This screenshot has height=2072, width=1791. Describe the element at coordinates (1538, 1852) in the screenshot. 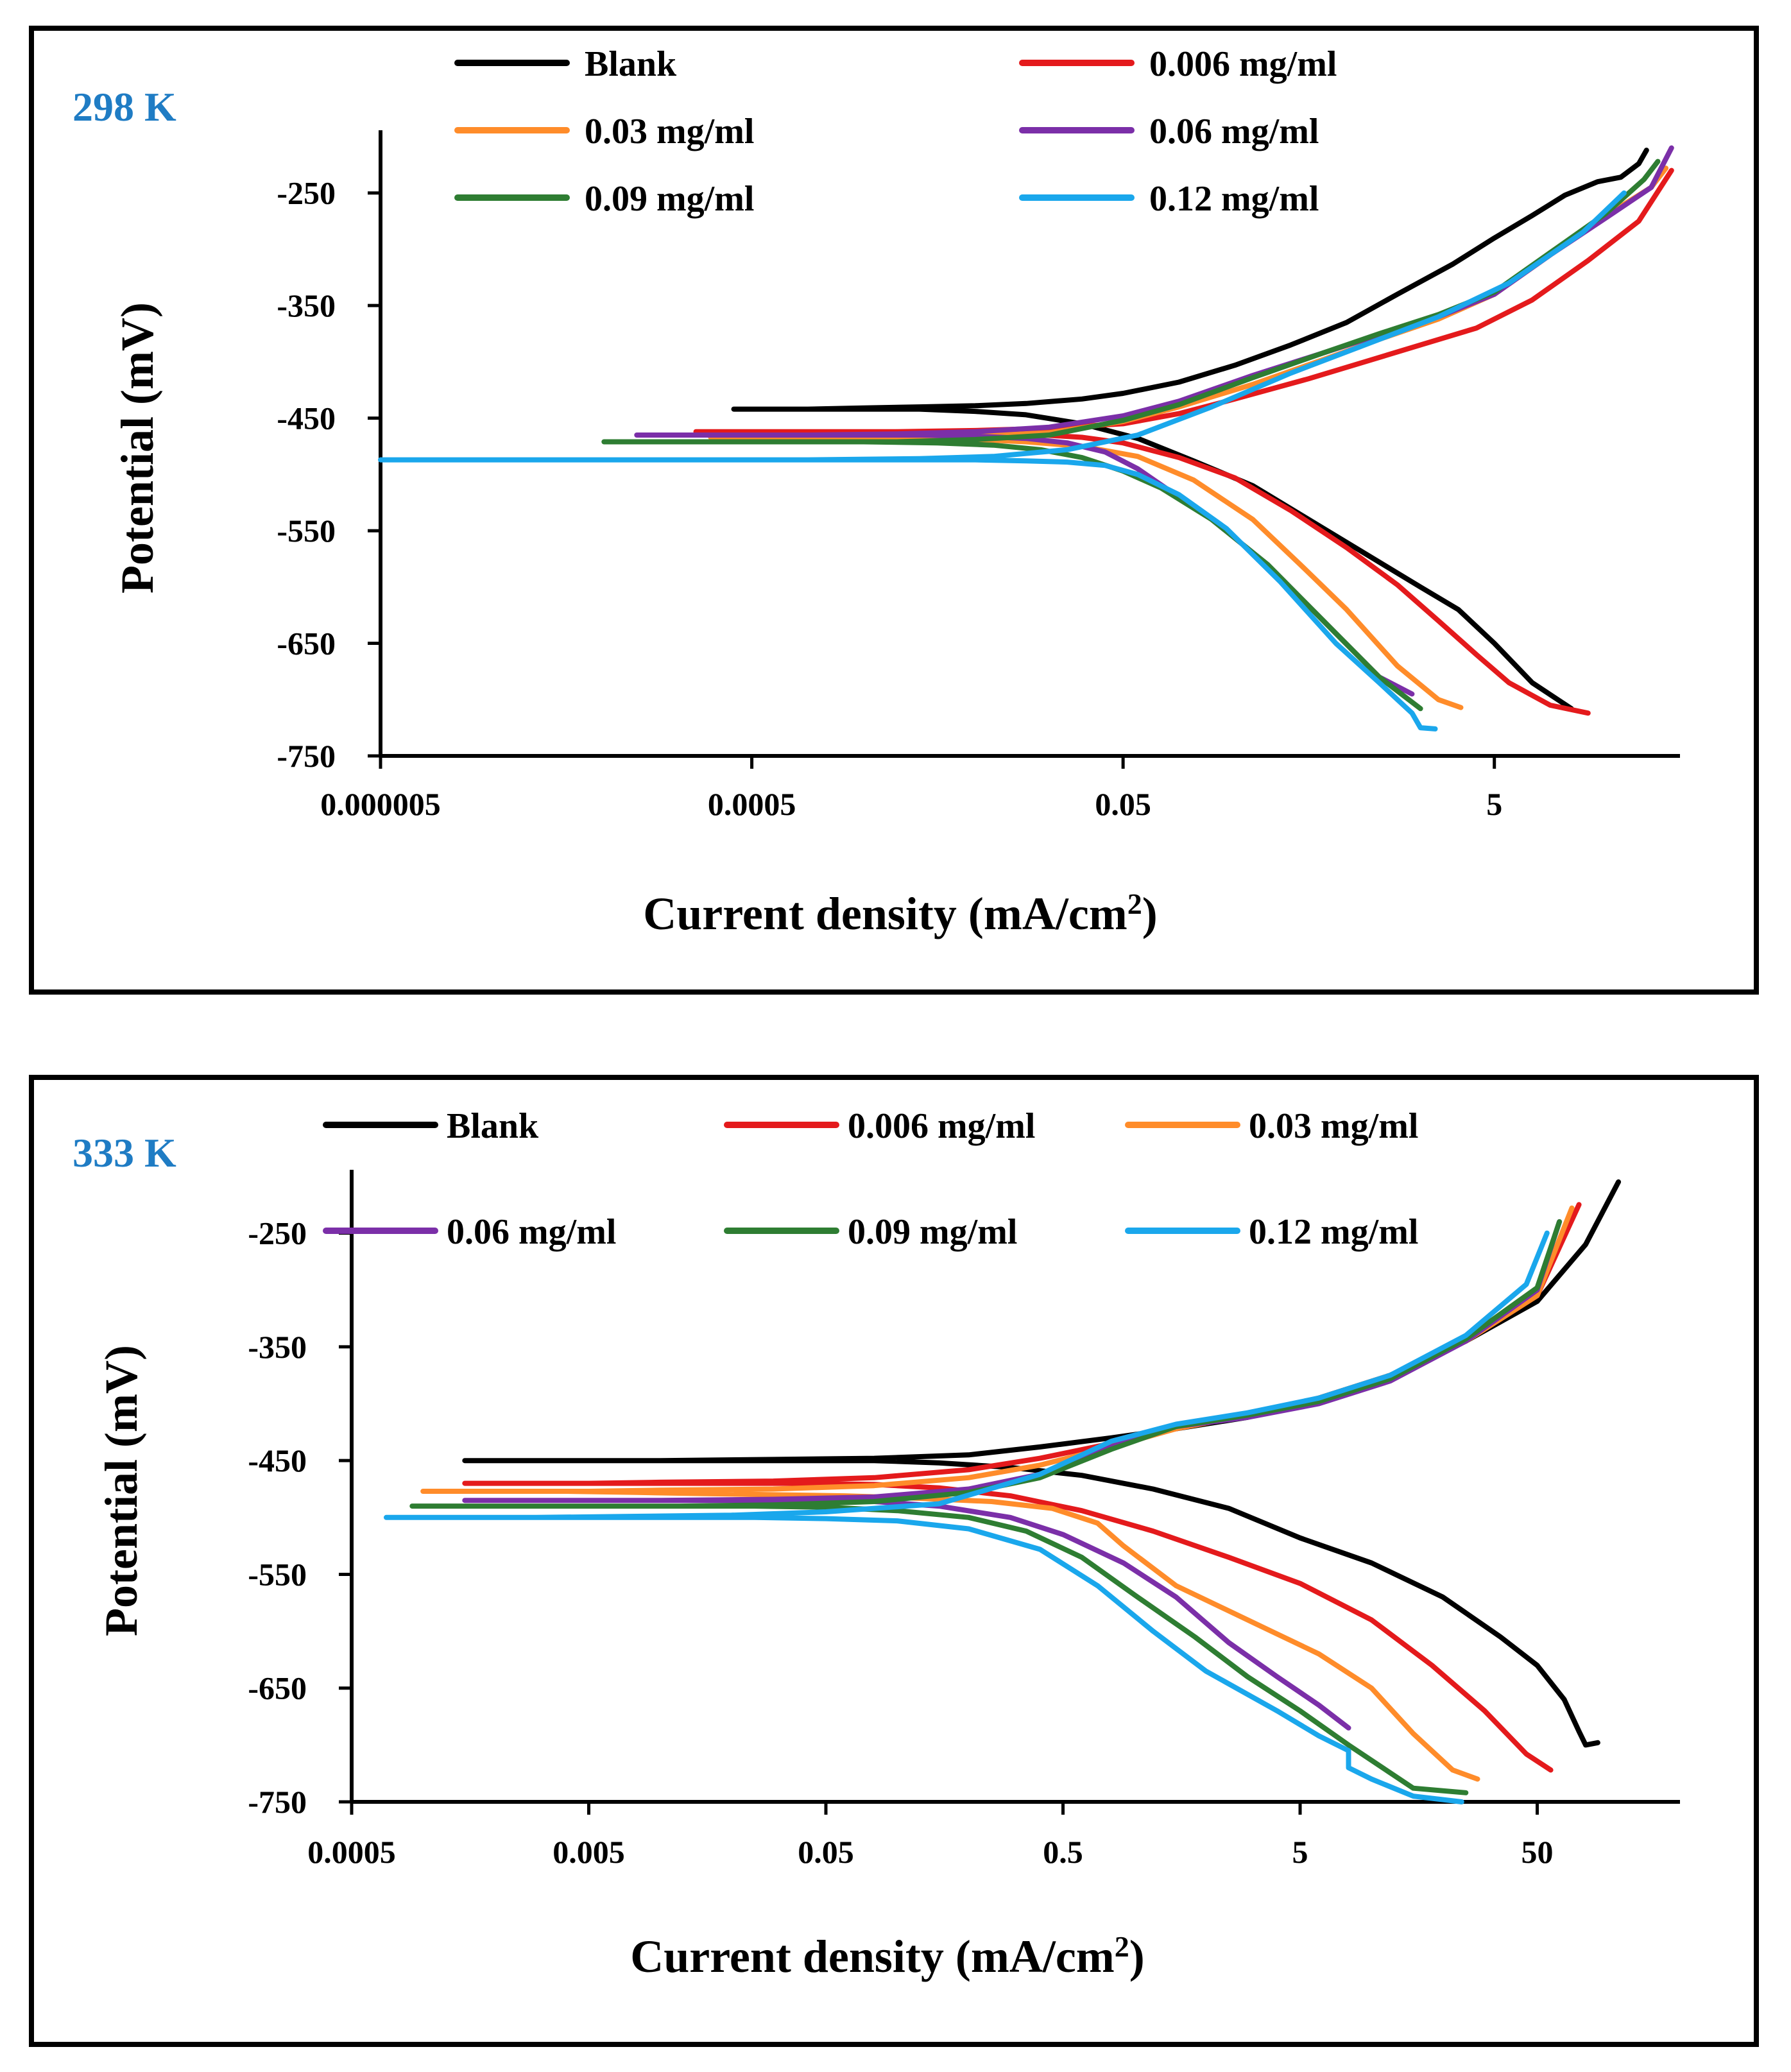

I see `x-tick-label: 50` at that location.